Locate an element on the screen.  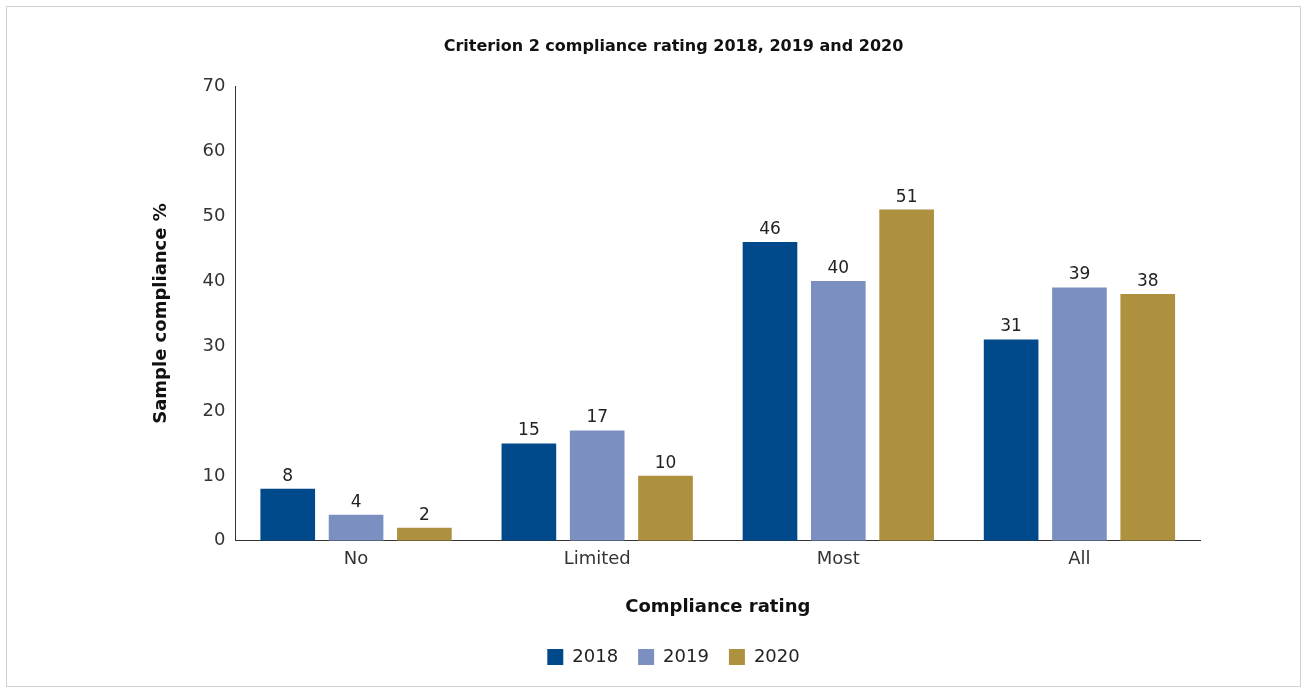
data-label: 39 is located at coordinates (1079, 273).